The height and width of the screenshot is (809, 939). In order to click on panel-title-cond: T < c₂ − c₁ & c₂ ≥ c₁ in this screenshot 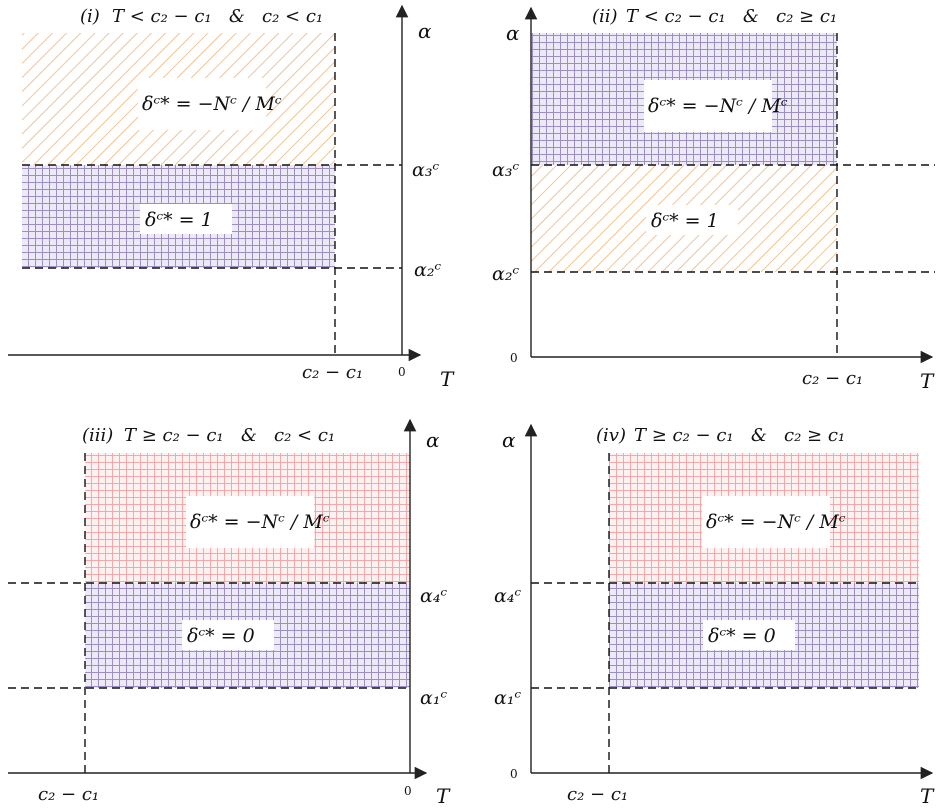, I will do `click(731, 16)`.